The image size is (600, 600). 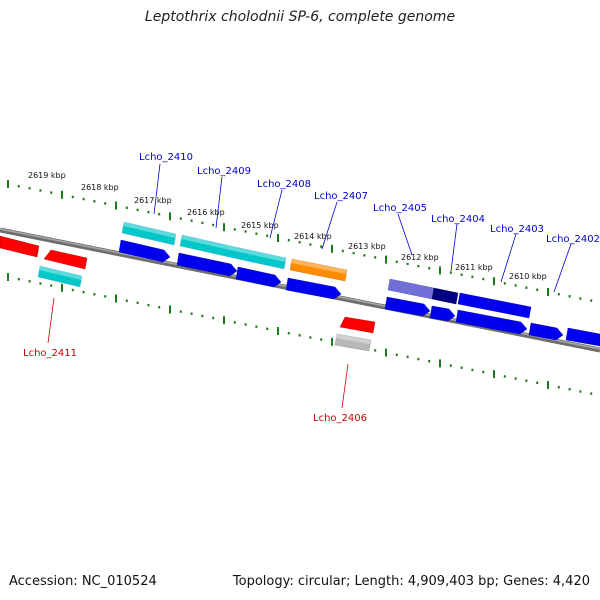 I want to click on gene-lcho-2406-red, so click(x=357, y=325).